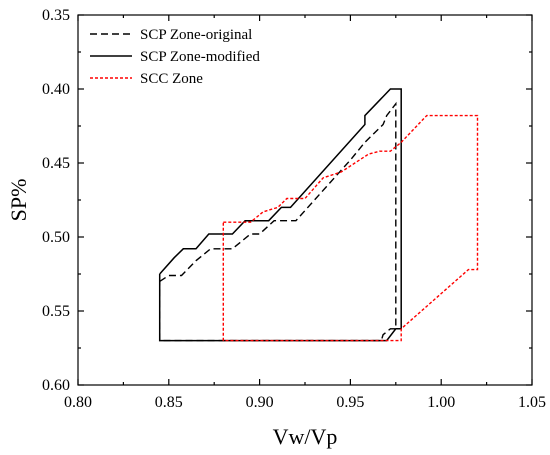 This screenshot has width=550, height=455. I want to click on y-axis-title: SP%, so click(18, 200).